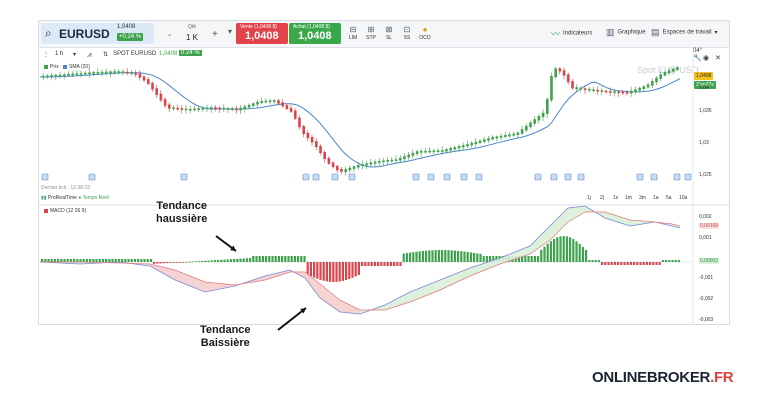 Image resolution: width=768 pixels, height=403 pixels. I want to click on macd-axis-label: -0,002, so click(706, 299).